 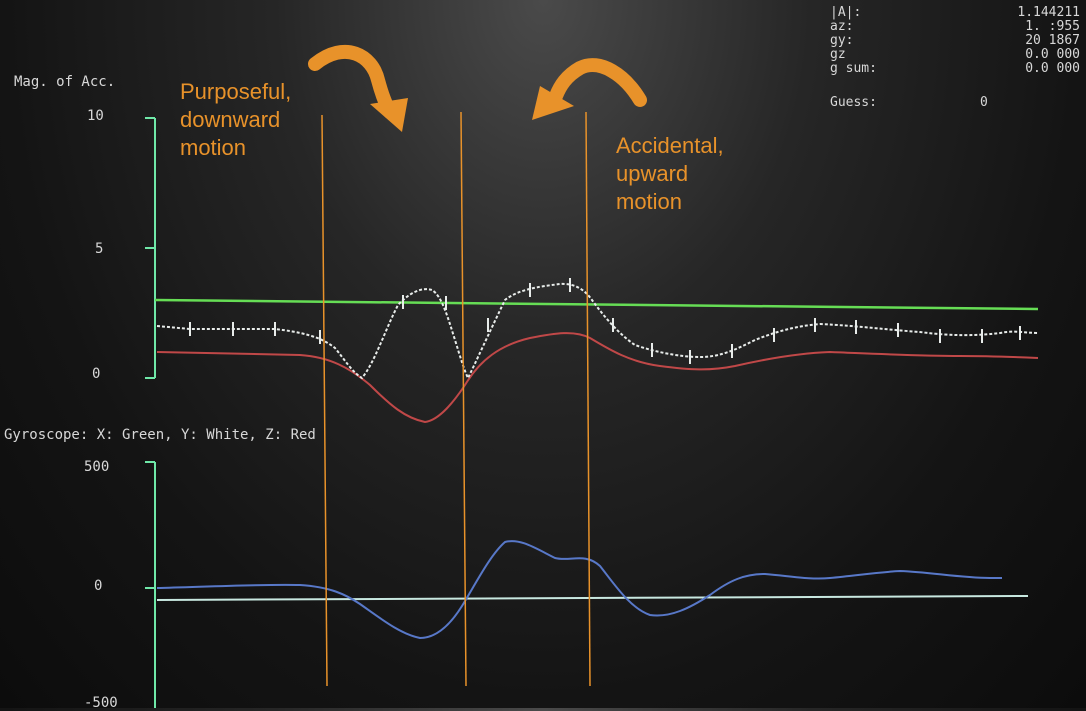 What do you see at coordinates (605, 321) in the screenshot?
I see `acc-white-ticks` at bounding box center [605, 321].